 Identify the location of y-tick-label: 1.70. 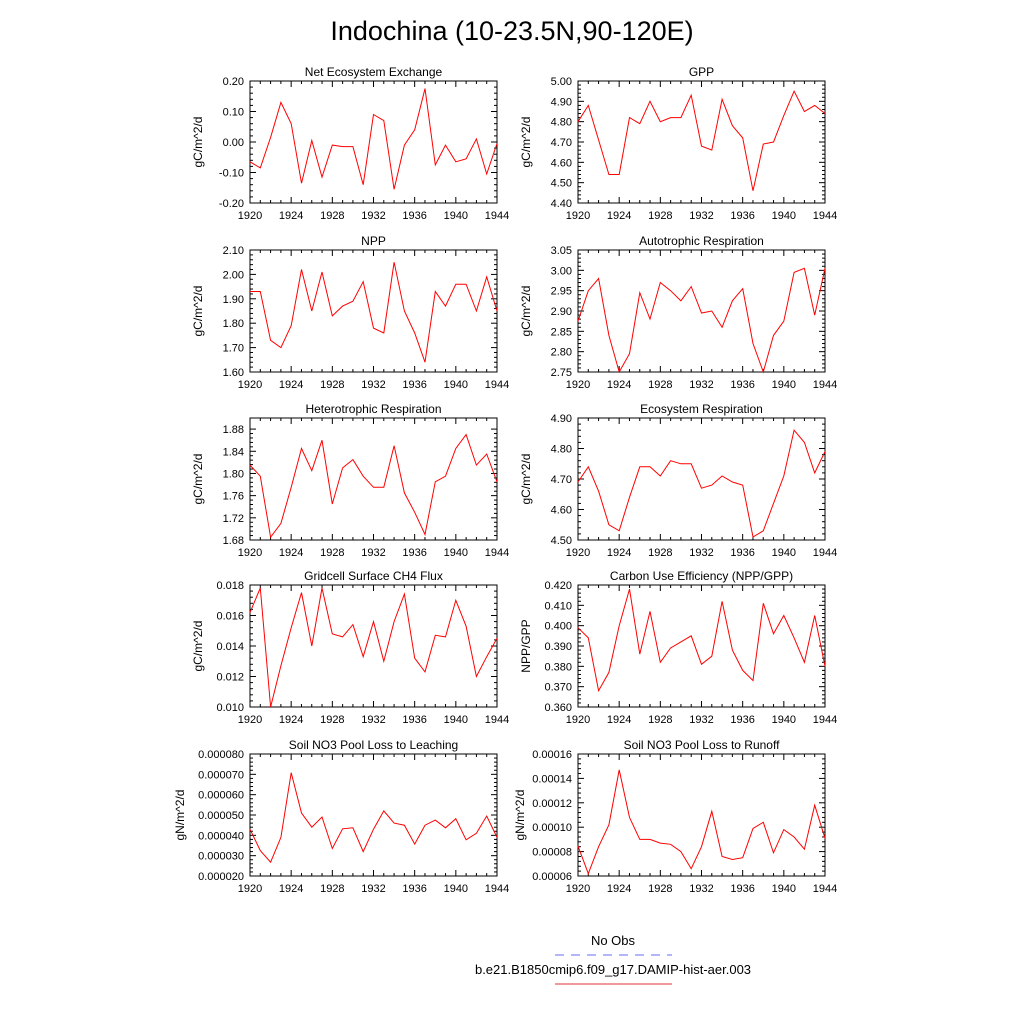
(233, 349).